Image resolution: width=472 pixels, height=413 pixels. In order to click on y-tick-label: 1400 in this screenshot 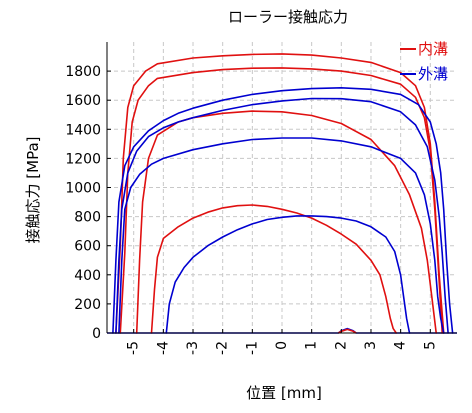, I will do `click(83, 130)`.